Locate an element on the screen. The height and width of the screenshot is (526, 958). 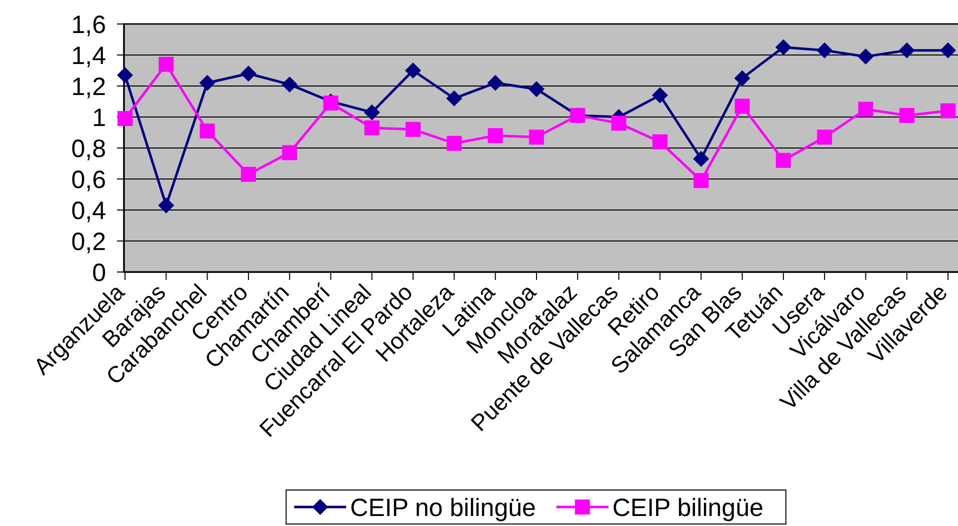
y-tick-label: 1,4 is located at coordinates (88, 56).